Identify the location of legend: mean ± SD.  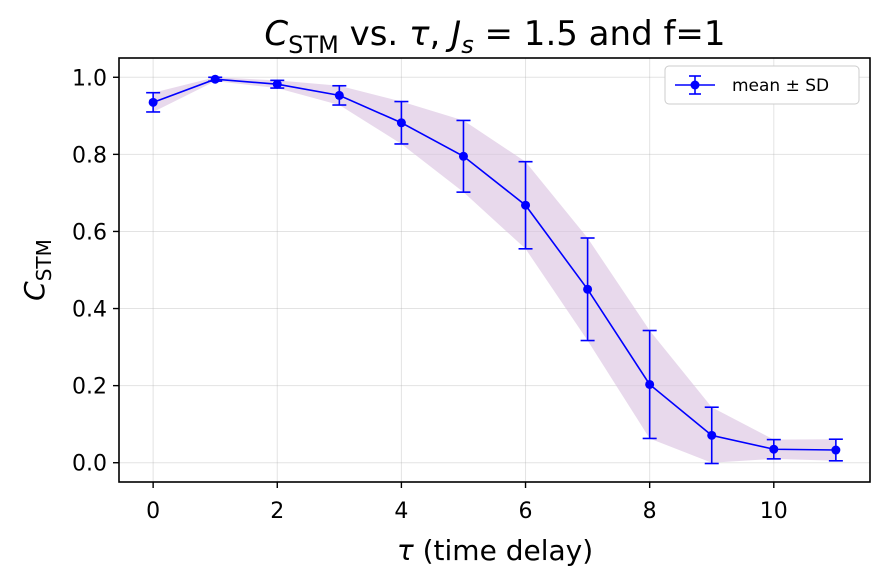
(762, 85).